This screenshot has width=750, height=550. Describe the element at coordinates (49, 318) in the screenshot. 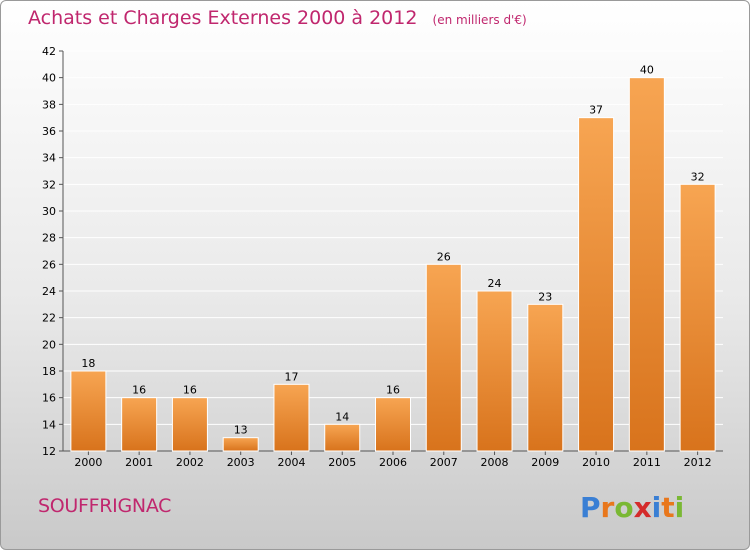

I see `y-tick-label: 22` at that location.